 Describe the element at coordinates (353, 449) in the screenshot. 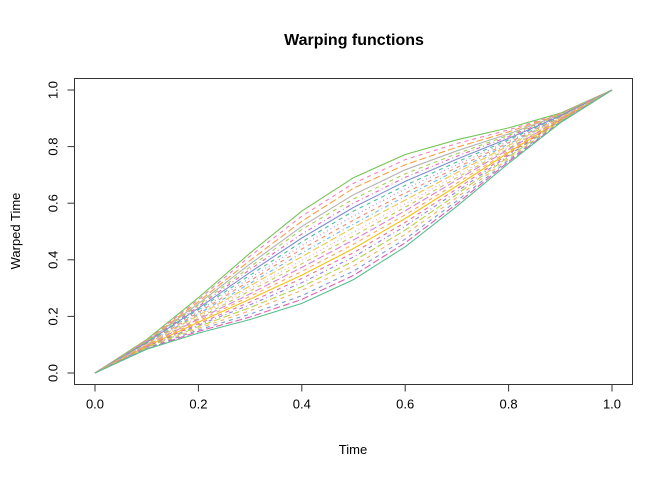

I see `x-axis-title: Time` at that location.